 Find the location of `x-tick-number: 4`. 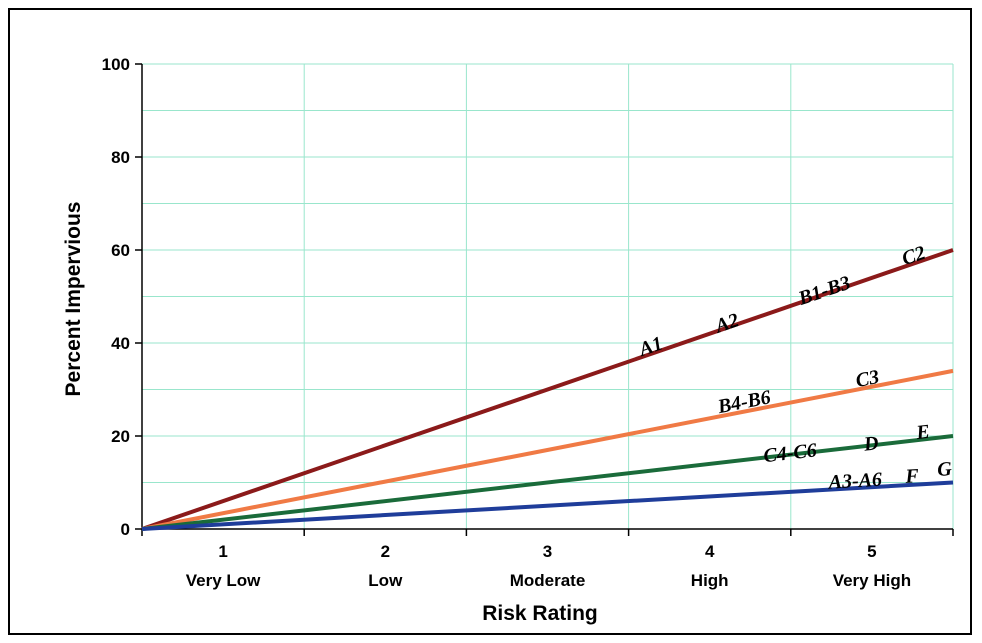

x-tick-number: 4 is located at coordinates (710, 551).